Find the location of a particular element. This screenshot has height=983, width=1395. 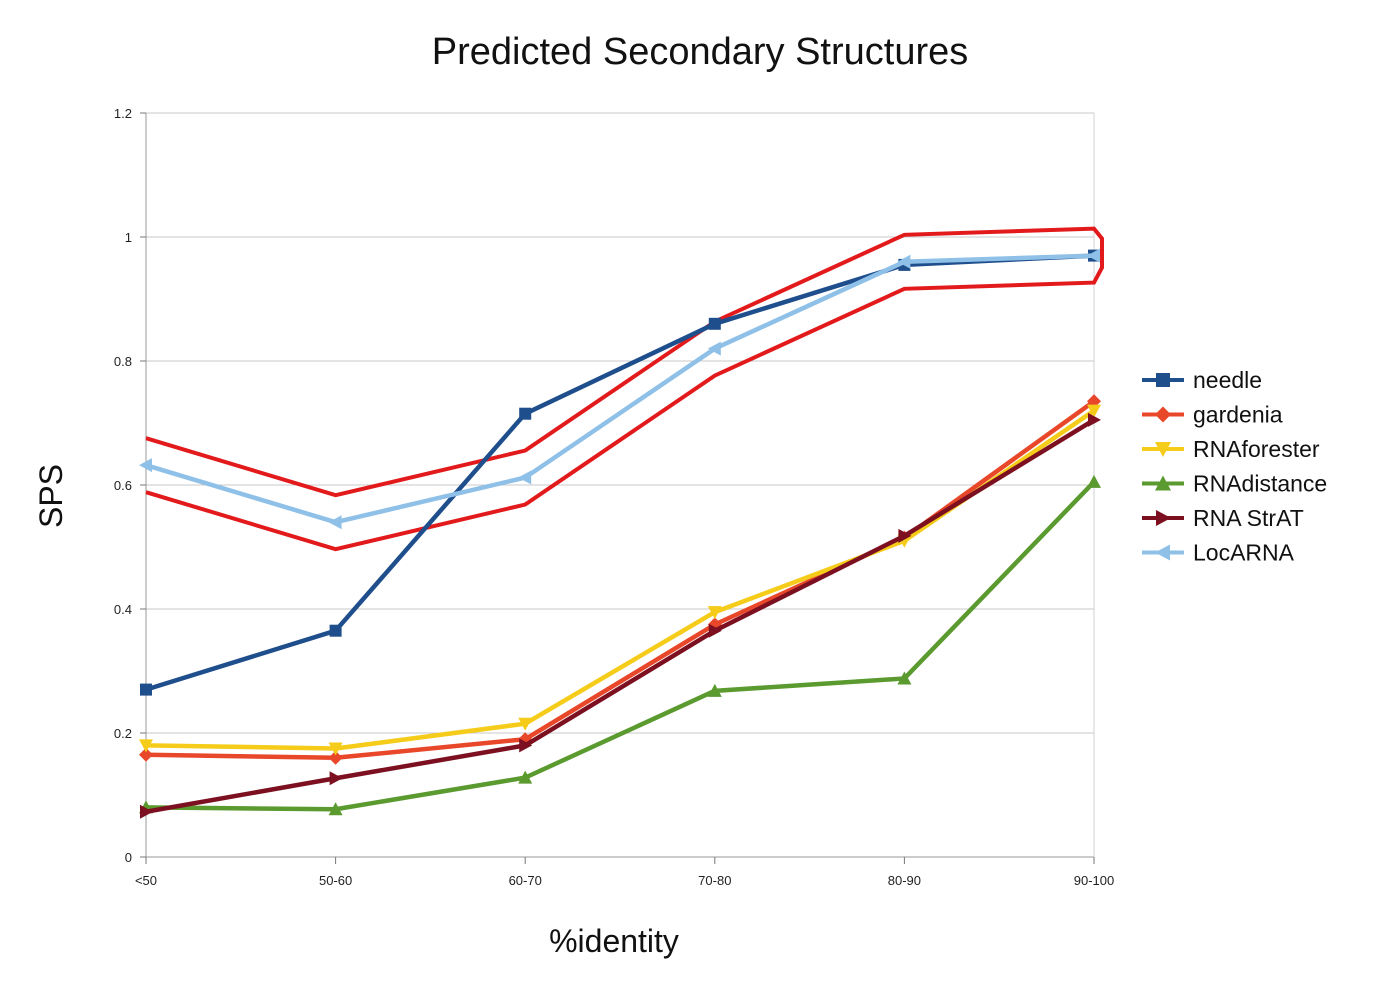

legend-item: RNAdistance is located at coordinates (1234, 484).